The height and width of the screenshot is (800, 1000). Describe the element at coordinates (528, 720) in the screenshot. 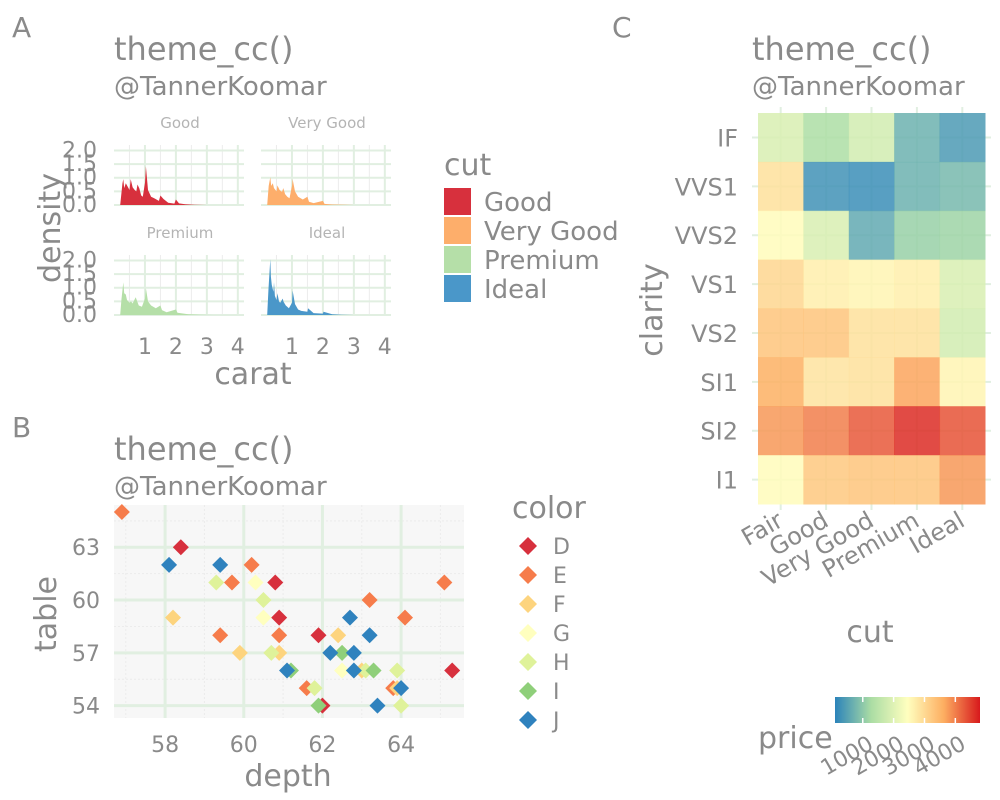

I see `legend-key-j` at that location.